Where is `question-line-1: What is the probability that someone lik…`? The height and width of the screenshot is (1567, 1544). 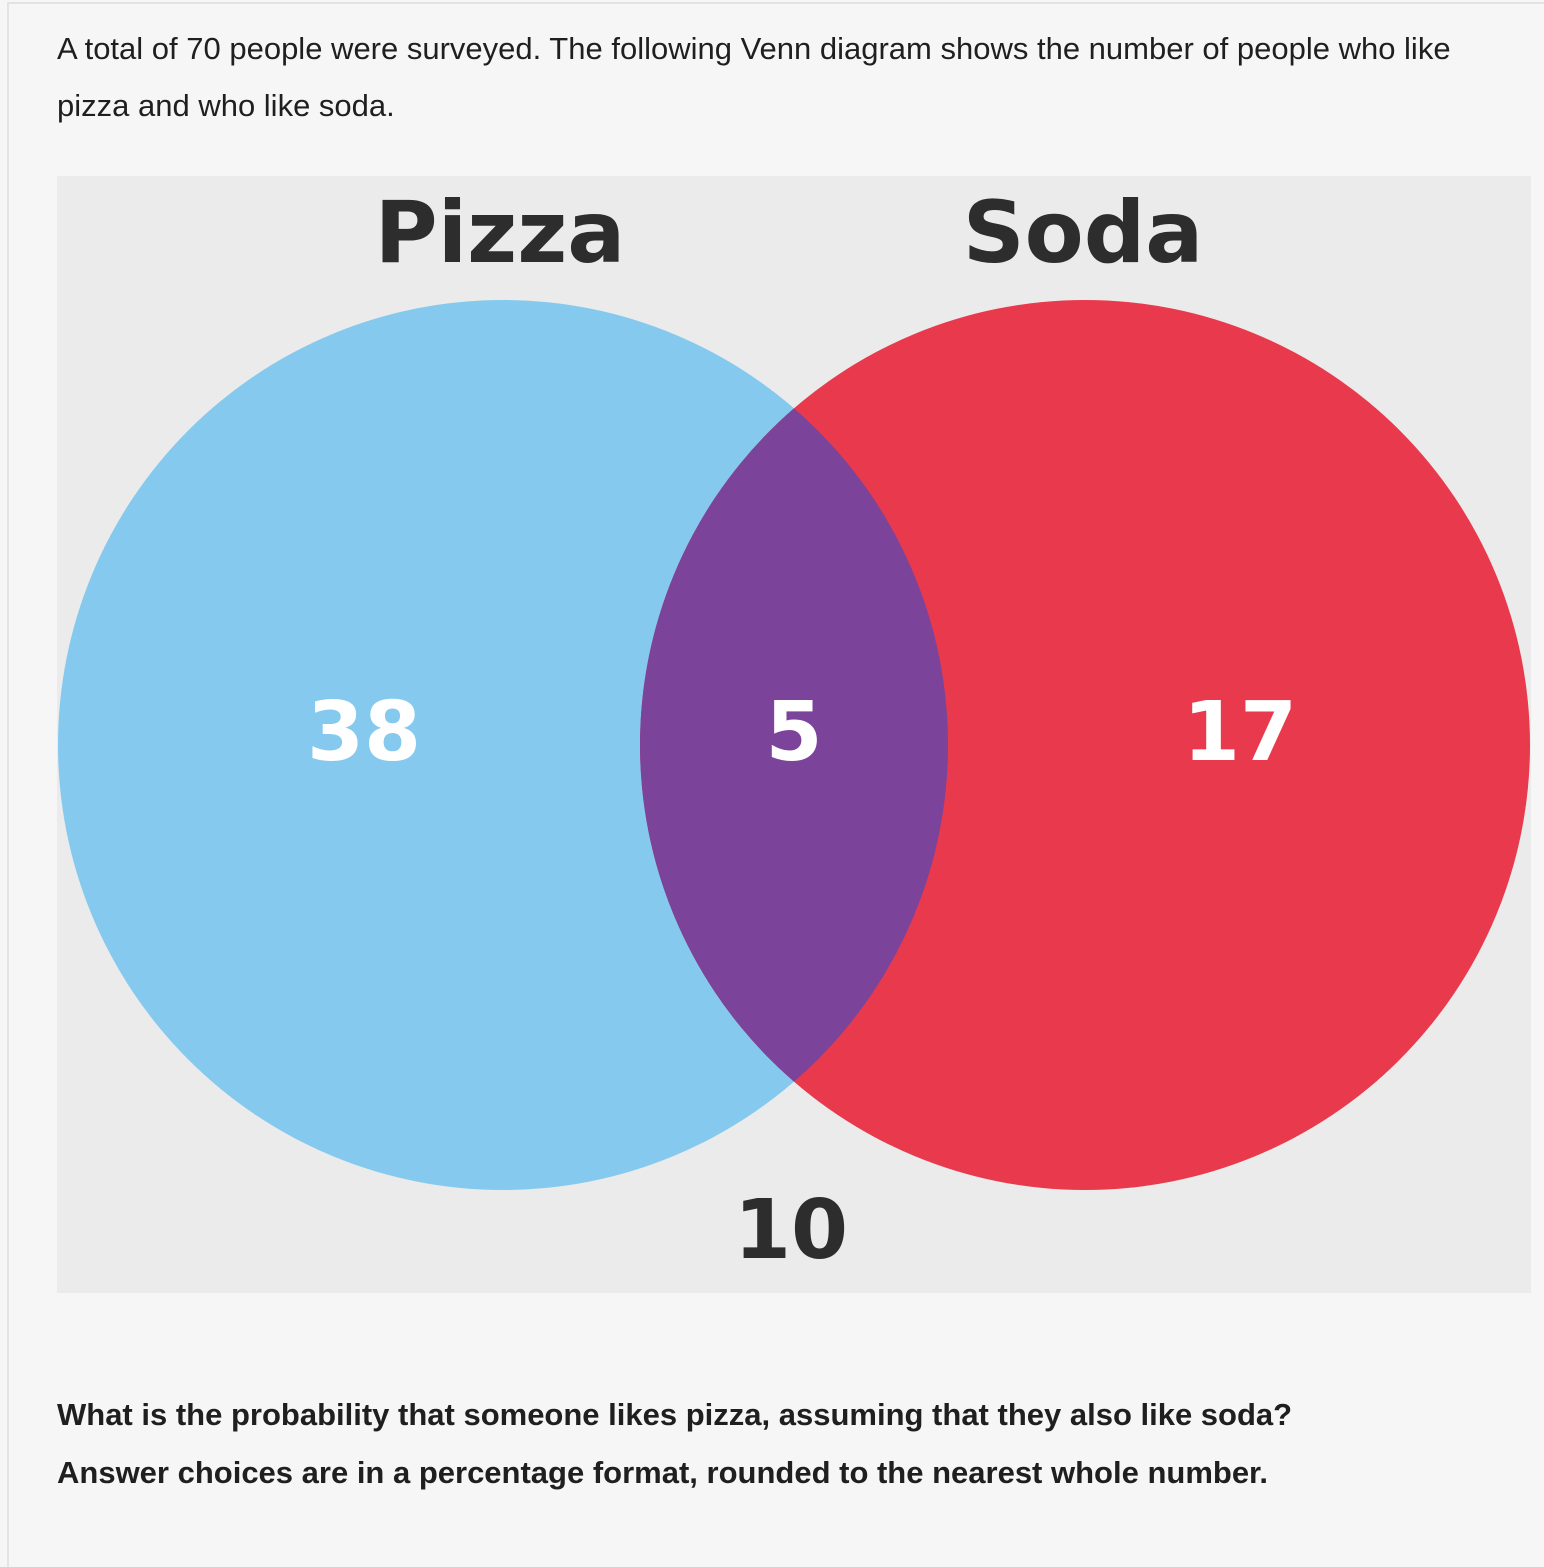
question-line-1: What is the probability that someone lik… is located at coordinates (675, 1414).